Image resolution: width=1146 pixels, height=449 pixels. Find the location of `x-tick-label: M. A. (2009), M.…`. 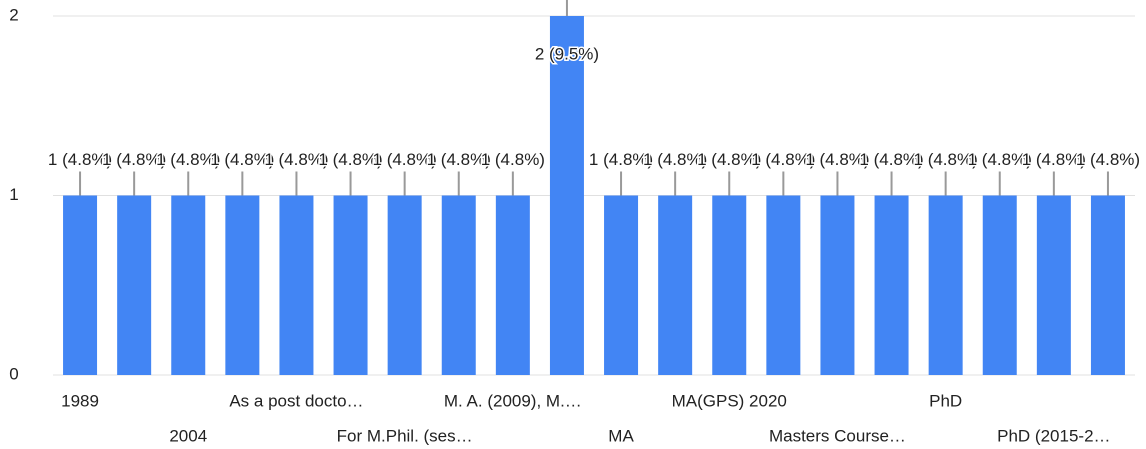

x-tick-label: M. A. (2009), M.… is located at coordinates (513, 400).